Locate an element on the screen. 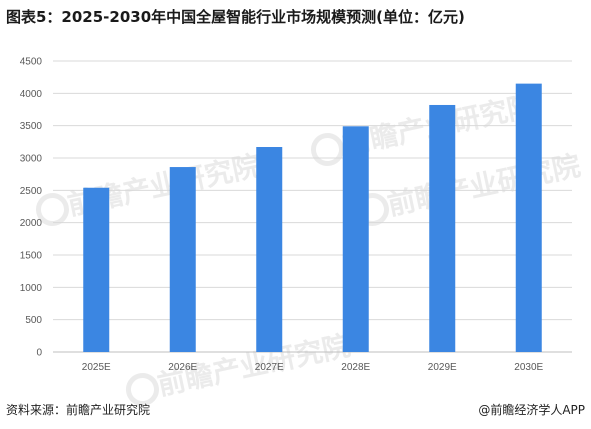 The image size is (591, 429). y-tick-labels: 0 500 1000 1500 2000 2500 3000 3500 4000 4500 is located at coordinates (31, 208).